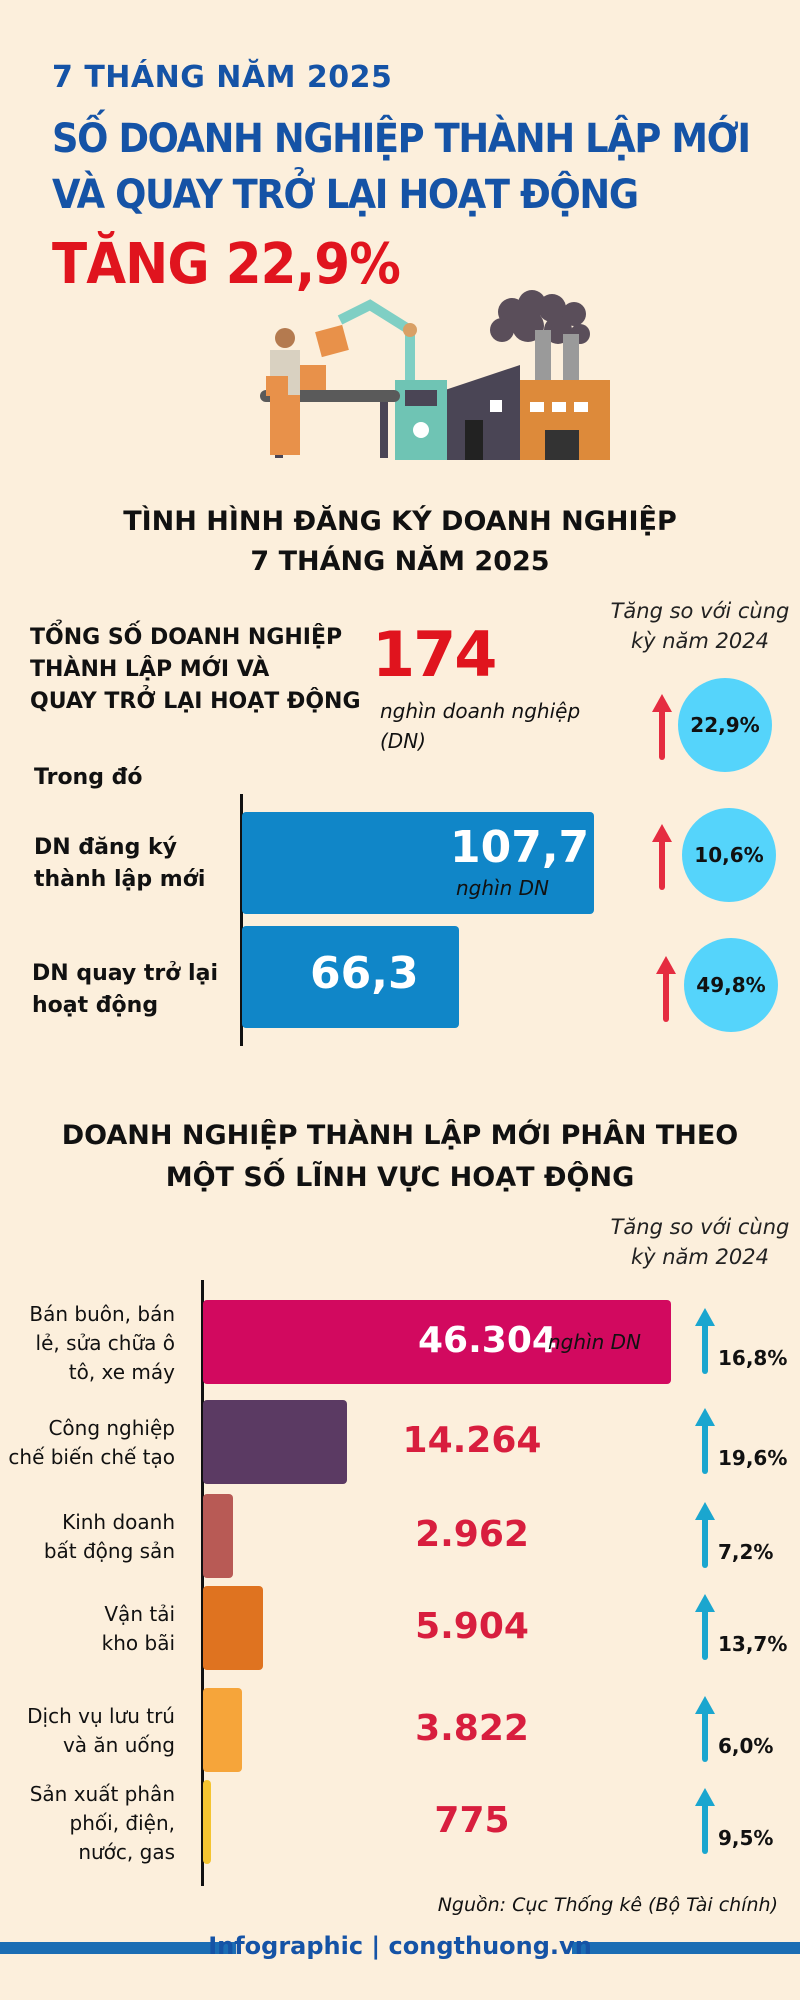  What do you see at coordinates (472, 1534) in the screenshot?
I see `sector-value: 2.962` at bounding box center [472, 1534].